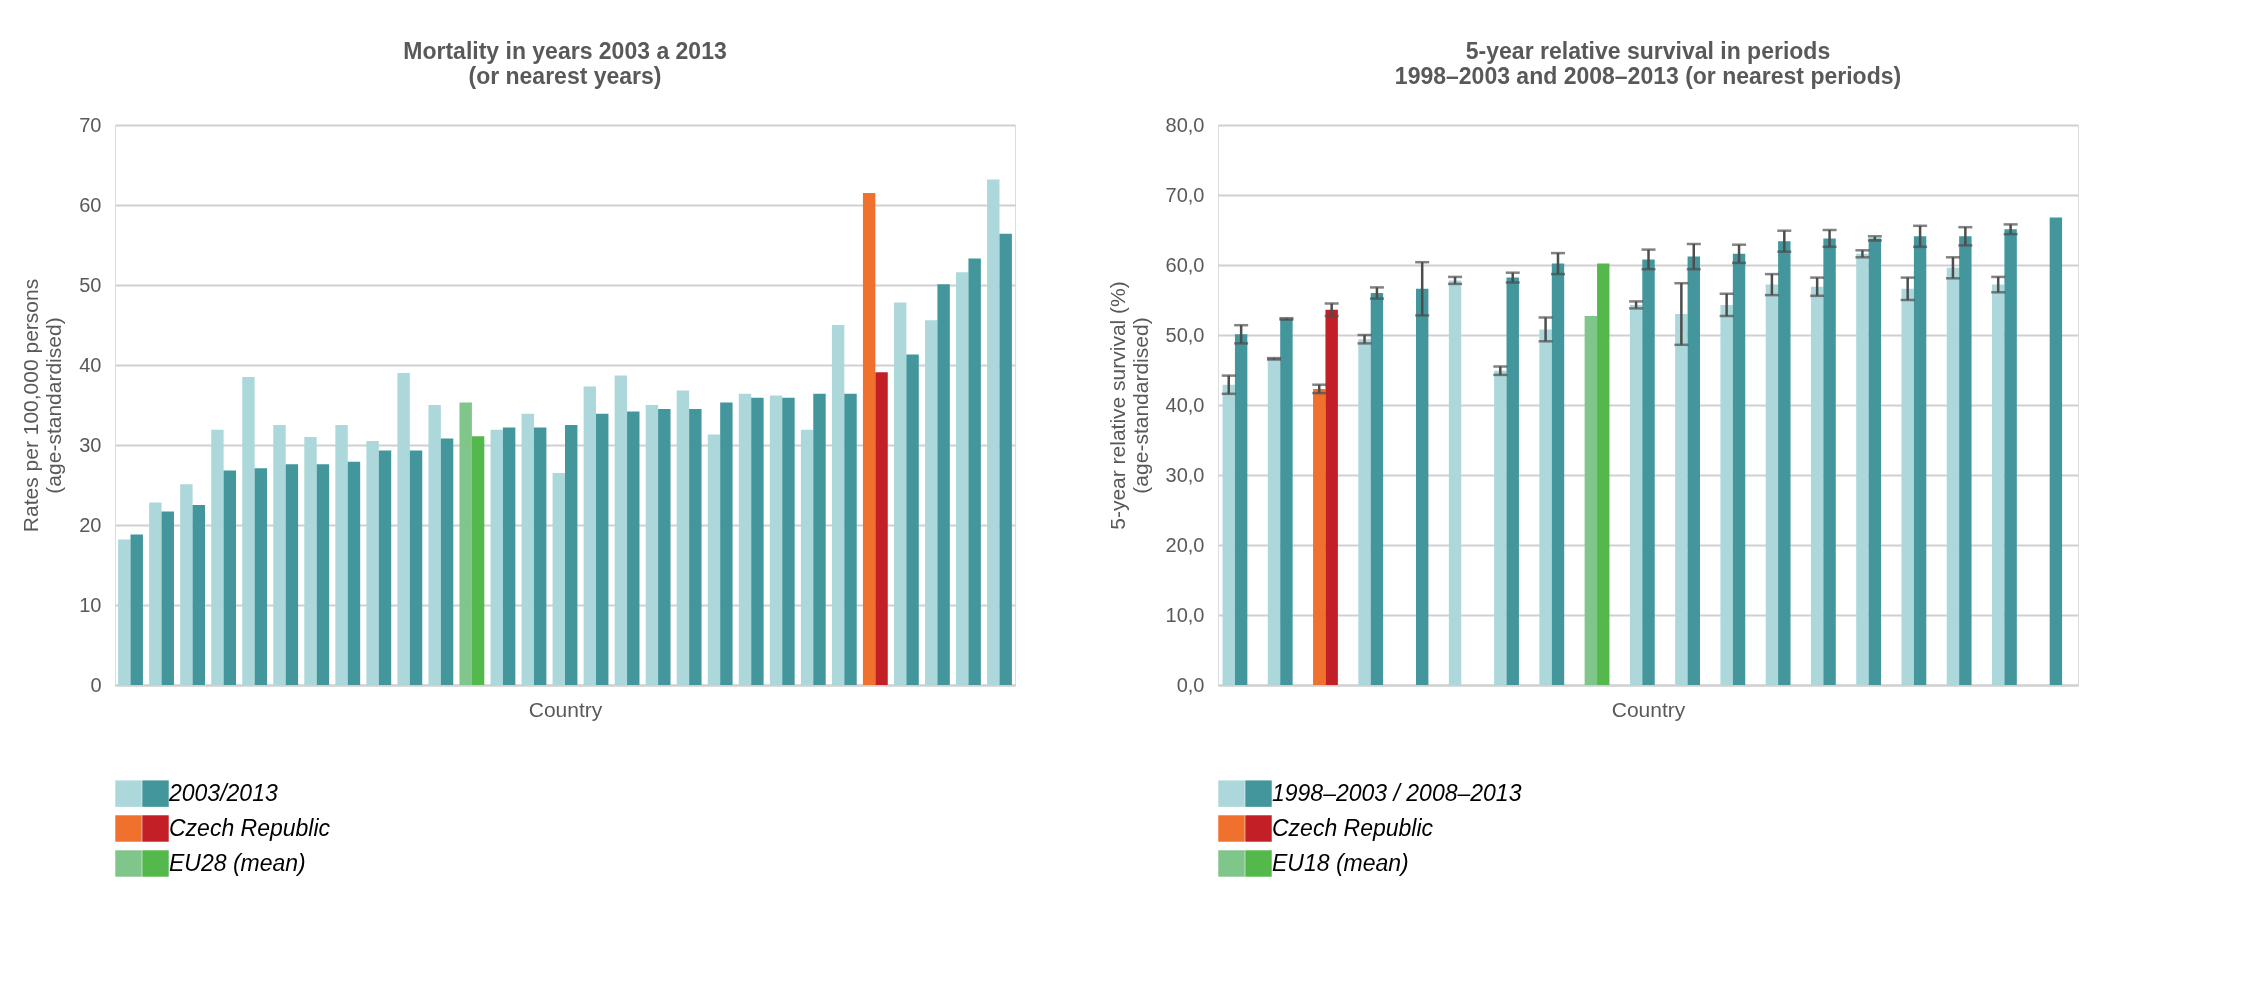 The height and width of the screenshot is (991, 2262). I want to click on y-tick-label: 70, so click(90, 124).